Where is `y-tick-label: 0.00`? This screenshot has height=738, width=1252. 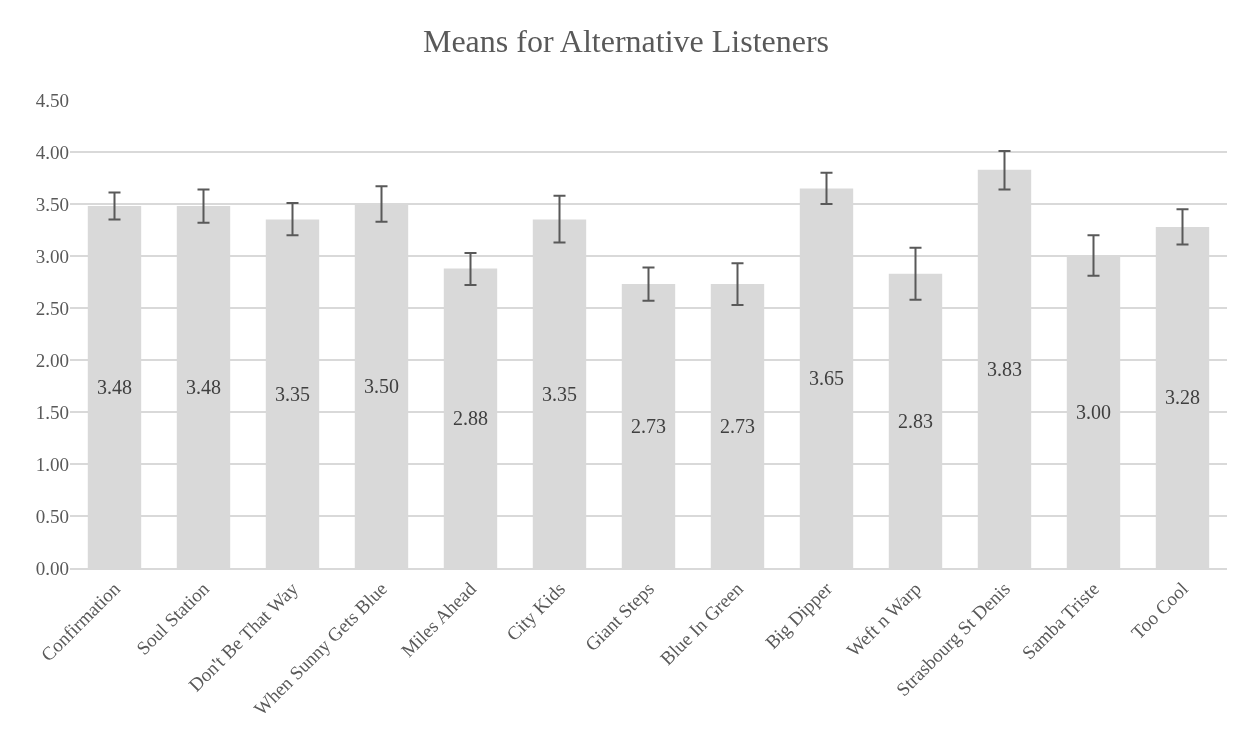
y-tick-label: 0.00 is located at coordinates (52, 568).